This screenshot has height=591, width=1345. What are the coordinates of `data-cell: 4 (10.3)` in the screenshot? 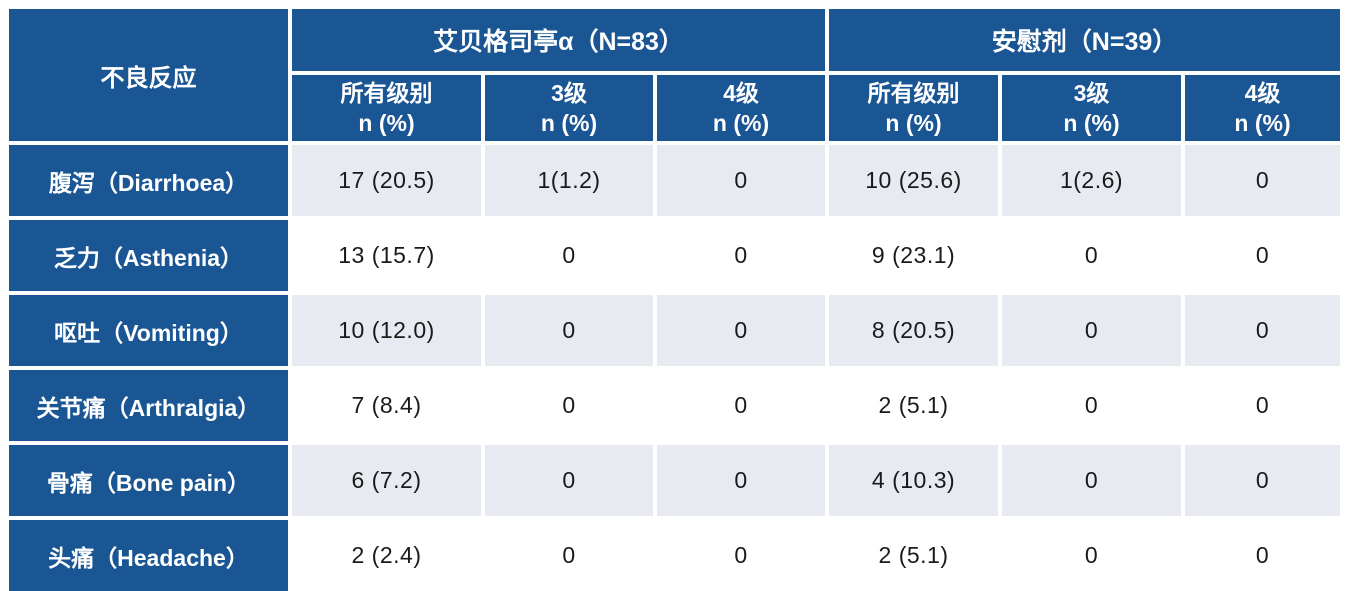 It's located at (914, 480).